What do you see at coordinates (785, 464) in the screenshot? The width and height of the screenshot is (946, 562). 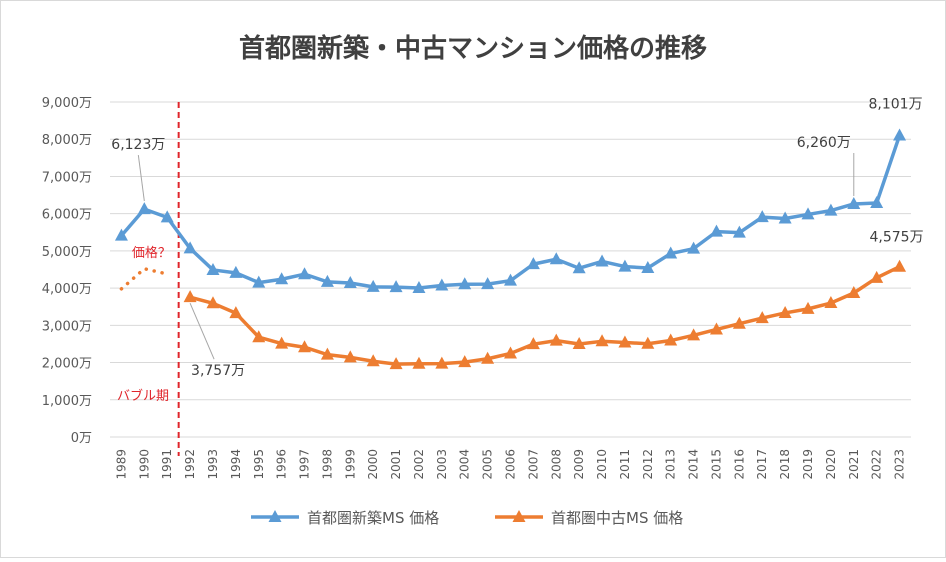 I see `x-tick-label: 2018` at bounding box center [785, 464].